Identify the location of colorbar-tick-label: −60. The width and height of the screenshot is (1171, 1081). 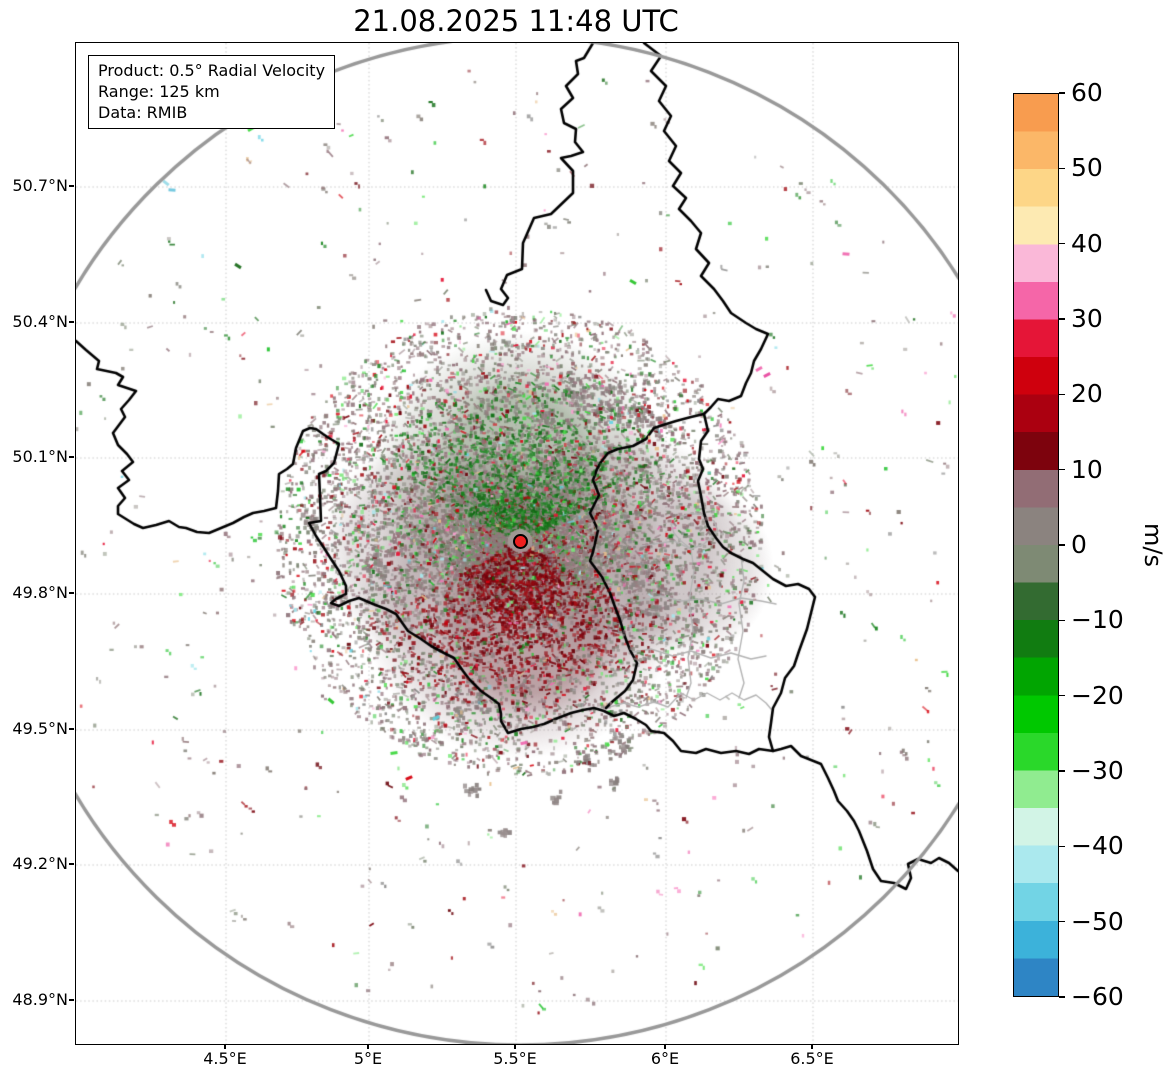
(1097, 996).